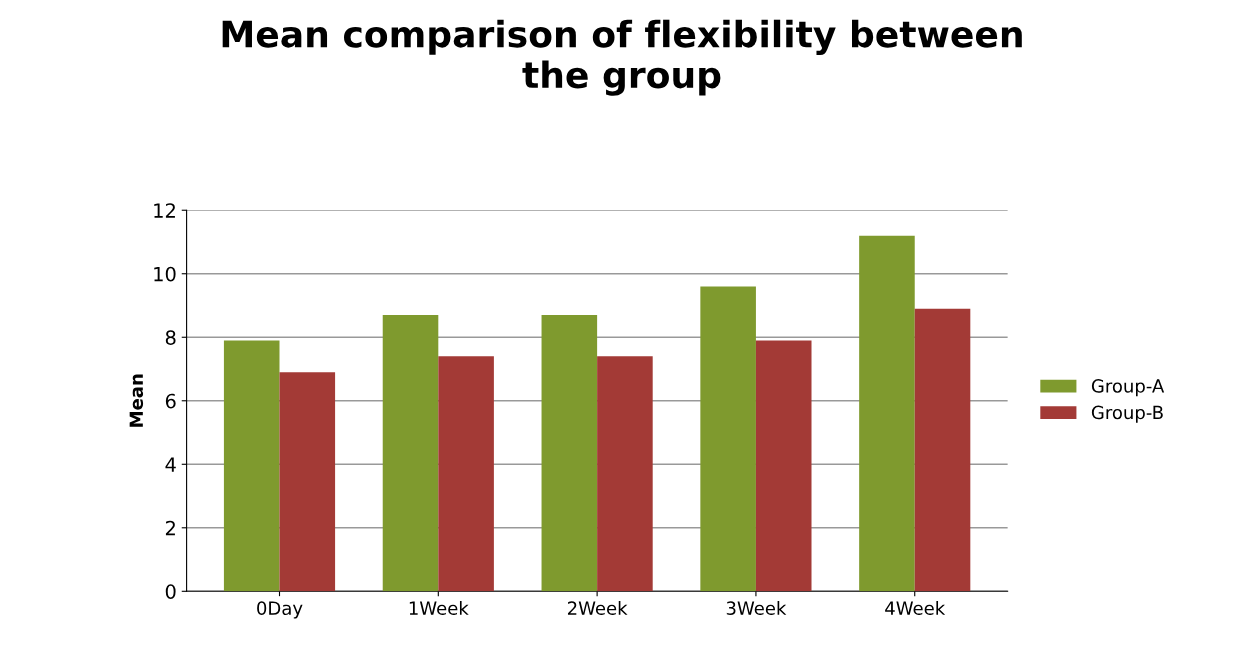 This screenshot has width=1244, height=657. Describe the element at coordinates (165, 274) in the screenshot. I see `y-tick-label: 10` at that location.